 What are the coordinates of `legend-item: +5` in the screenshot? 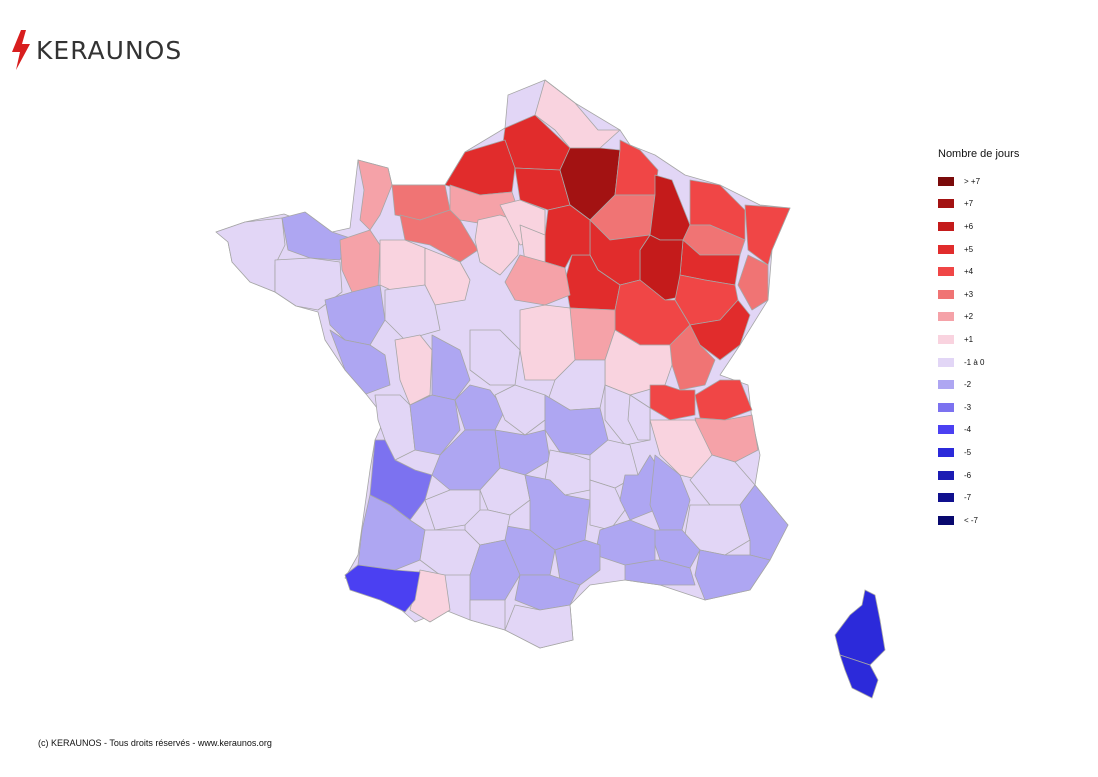 It's located at (978, 249).